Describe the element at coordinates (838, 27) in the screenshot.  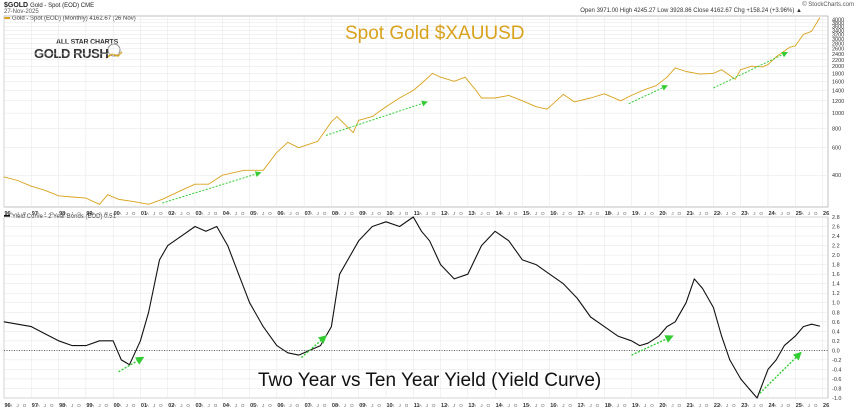
I see `gold-ytick-label: 3600` at that location.